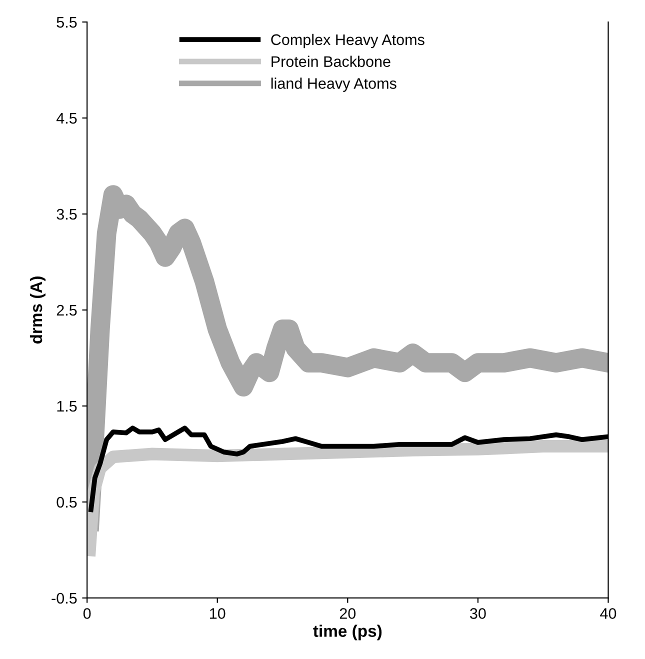  Describe the element at coordinates (218, 613) in the screenshot. I see `x-tick-label: 10` at that location.